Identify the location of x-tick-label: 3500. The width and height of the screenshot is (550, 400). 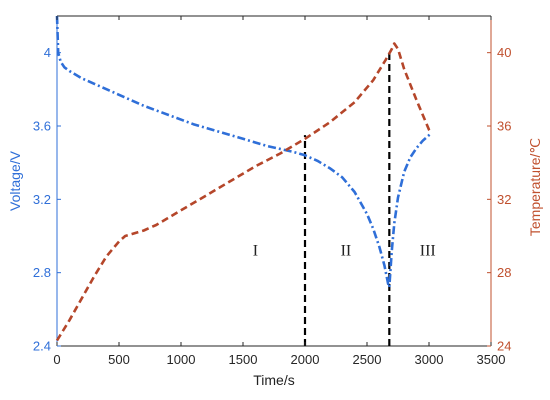
(491, 359).